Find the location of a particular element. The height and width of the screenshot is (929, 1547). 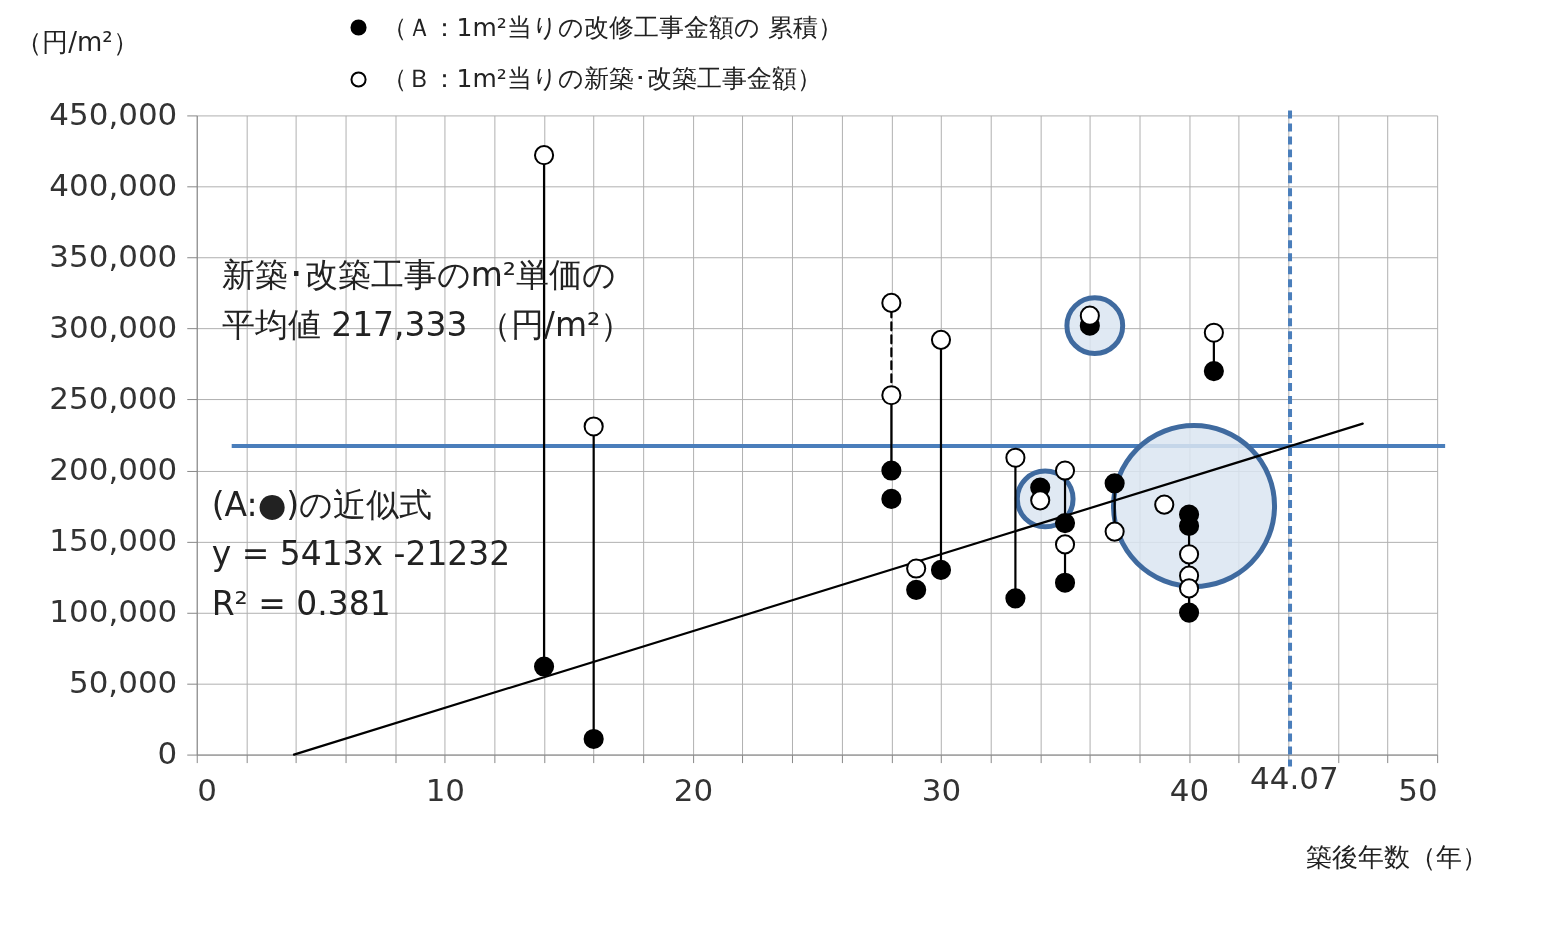

y-tick-label: 50,000 is located at coordinates (123, 682).